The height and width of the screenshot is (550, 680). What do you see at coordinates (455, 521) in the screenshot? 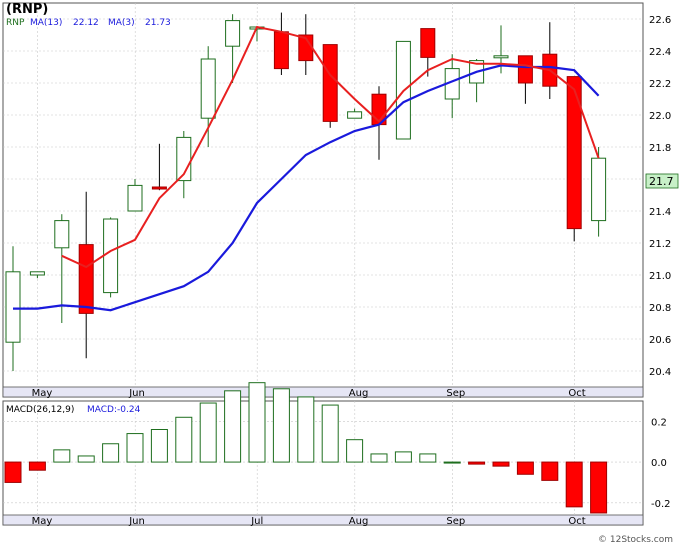
I see `macd-month-tick-label: Sep` at bounding box center [455, 521].